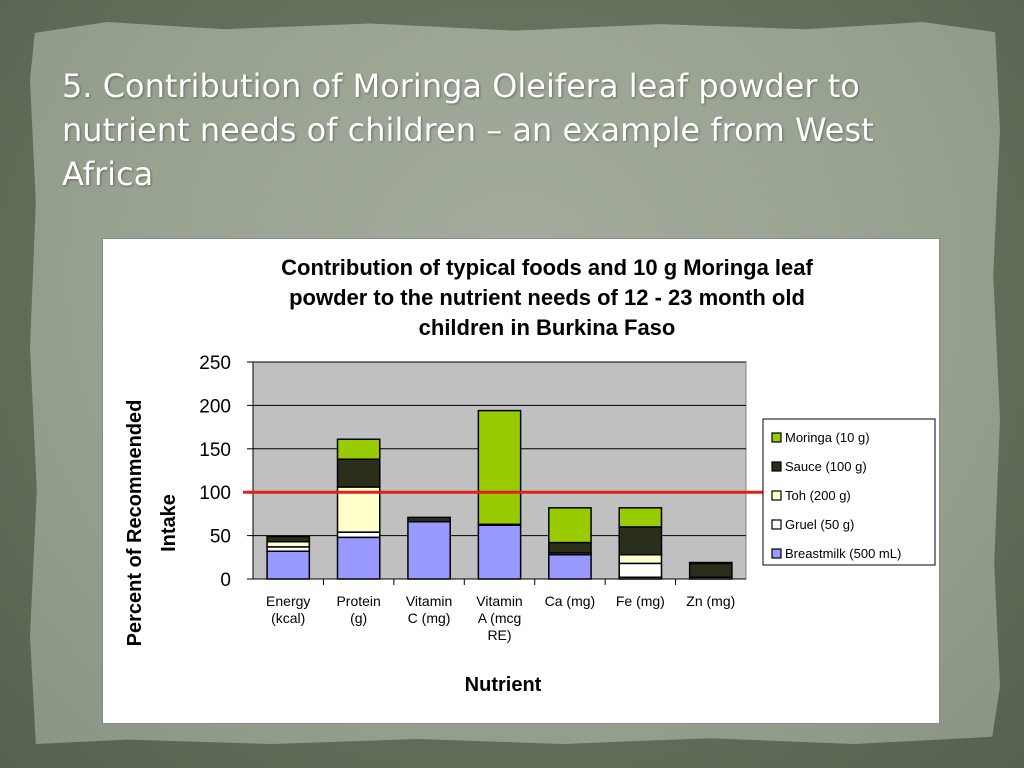 The height and width of the screenshot is (768, 1024). Describe the element at coordinates (288, 609) in the screenshot. I see `x-category-label: Energy (kcal)` at that location.